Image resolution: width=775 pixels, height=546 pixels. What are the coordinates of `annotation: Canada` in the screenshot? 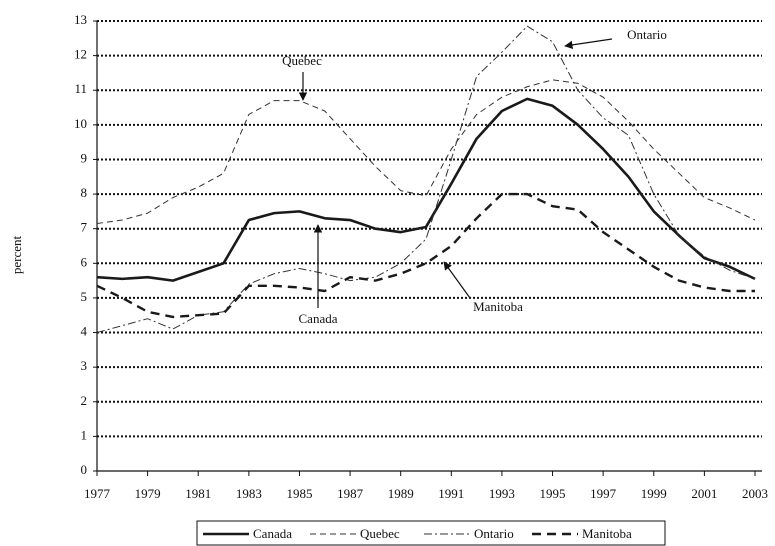 It's located at (318, 318).